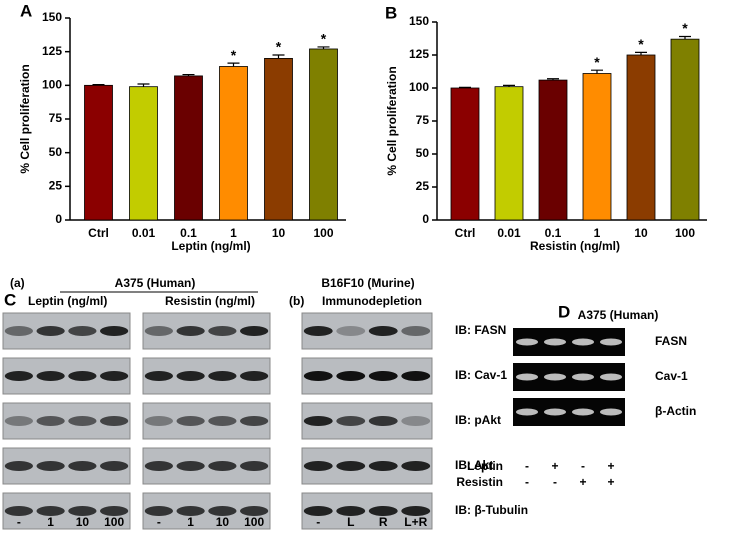 This screenshot has width=755, height=534. What do you see at coordinates (419, 21) in the screenshot?
I see `y-tick-label: 150` at bounding box center [419, 21].